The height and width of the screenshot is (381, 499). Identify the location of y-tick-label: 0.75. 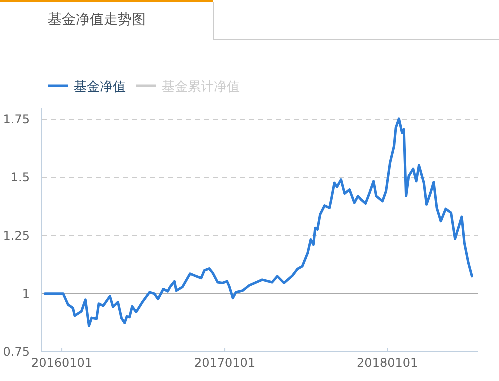
(16, 352).